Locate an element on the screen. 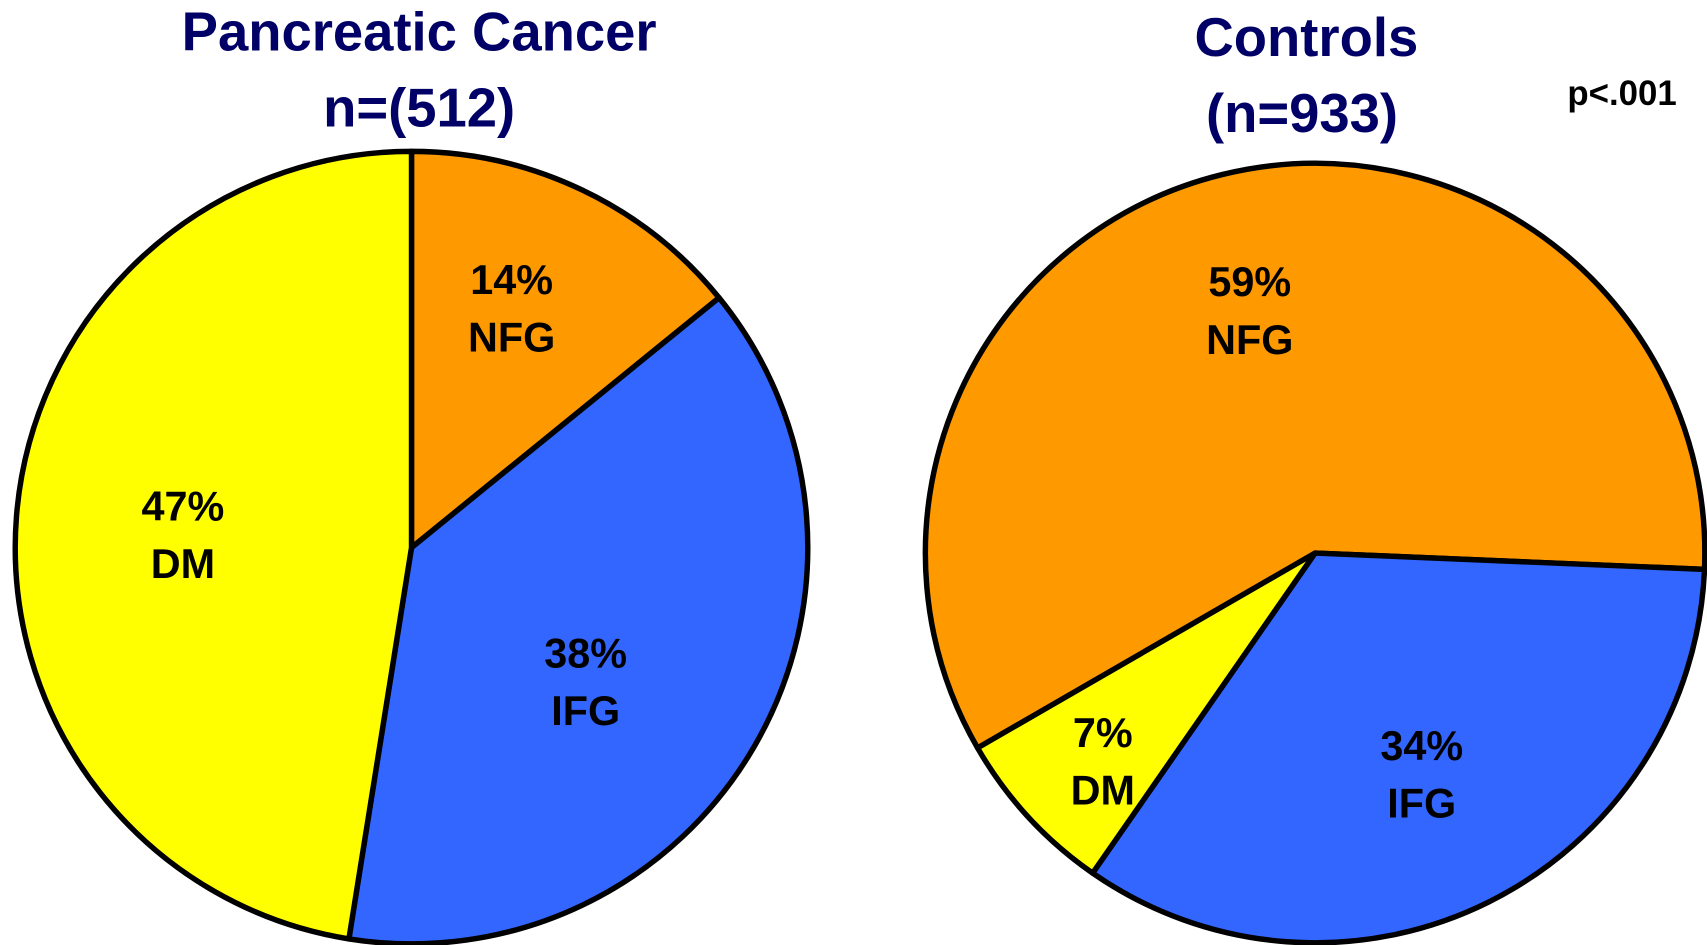 This screenshot has width=1707, height=945. data-label: 38% is located at coordinates (585, 653).